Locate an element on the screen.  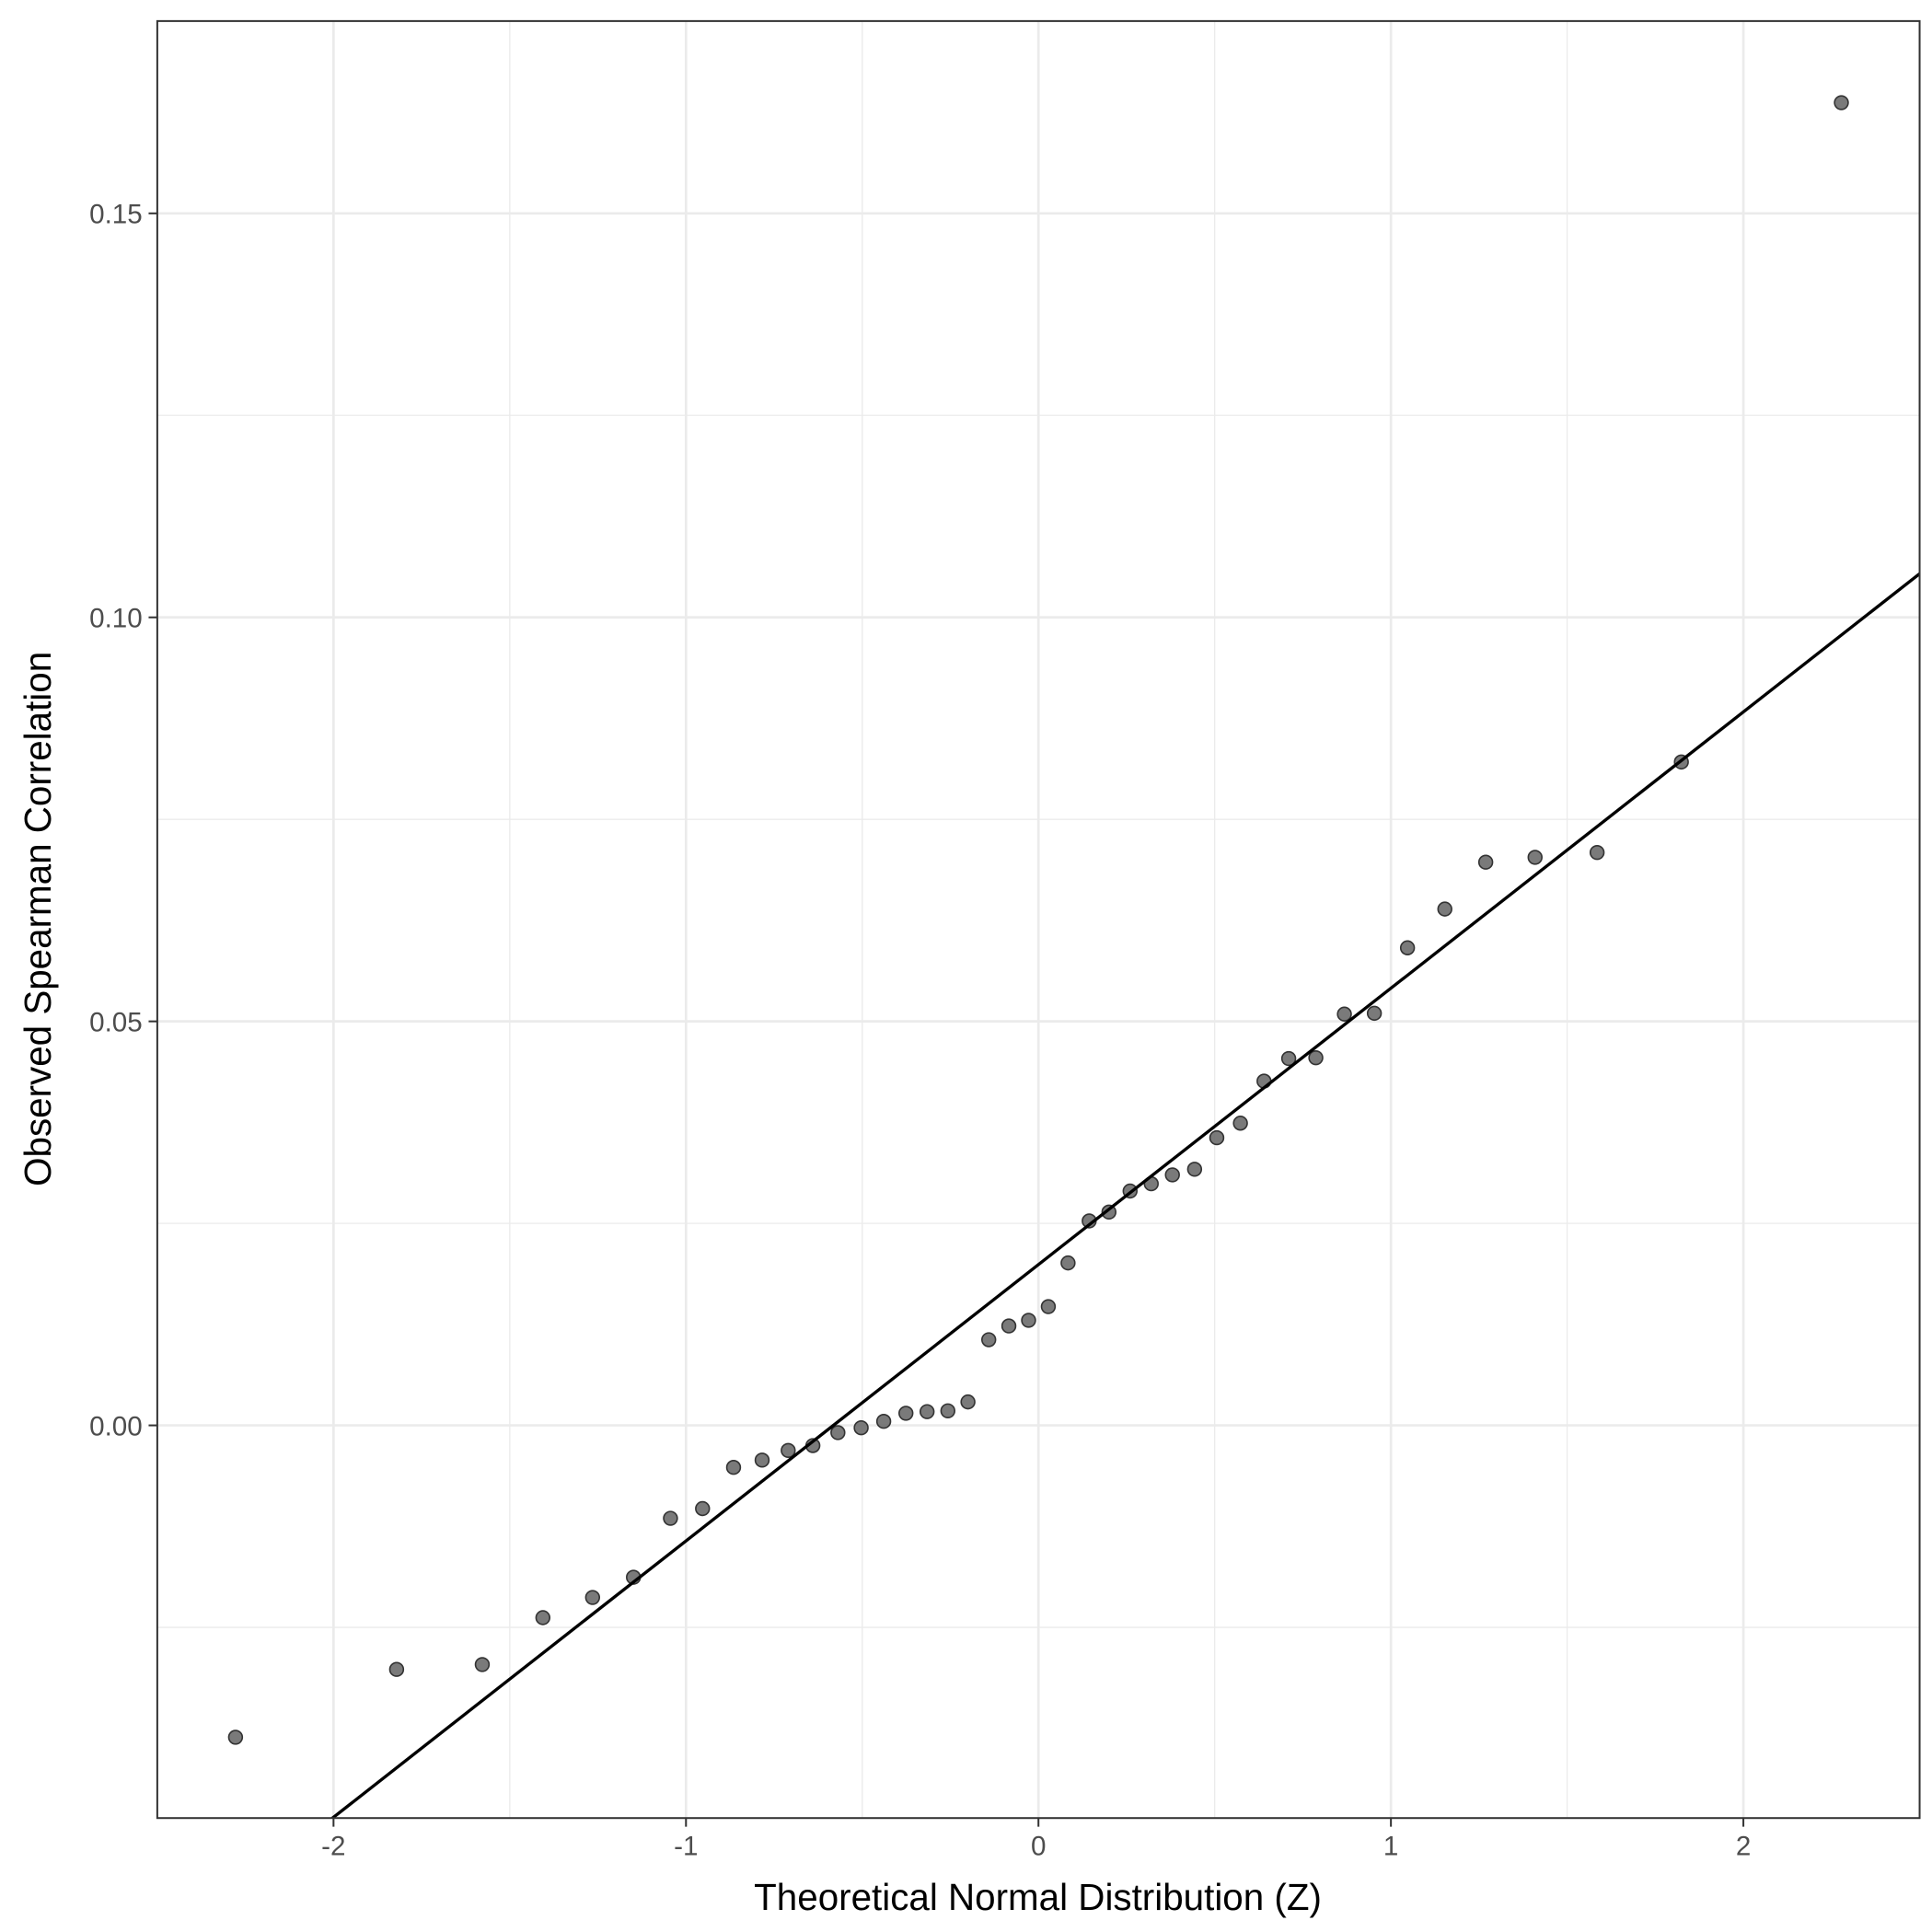
x-tick-label: -2 is located at coordinates (333, 1847).